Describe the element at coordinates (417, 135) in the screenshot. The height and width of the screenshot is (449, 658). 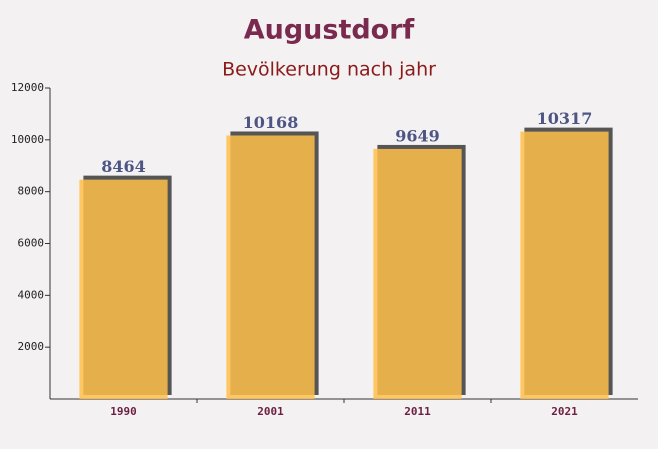
I see `value-label: 9649` at that location.